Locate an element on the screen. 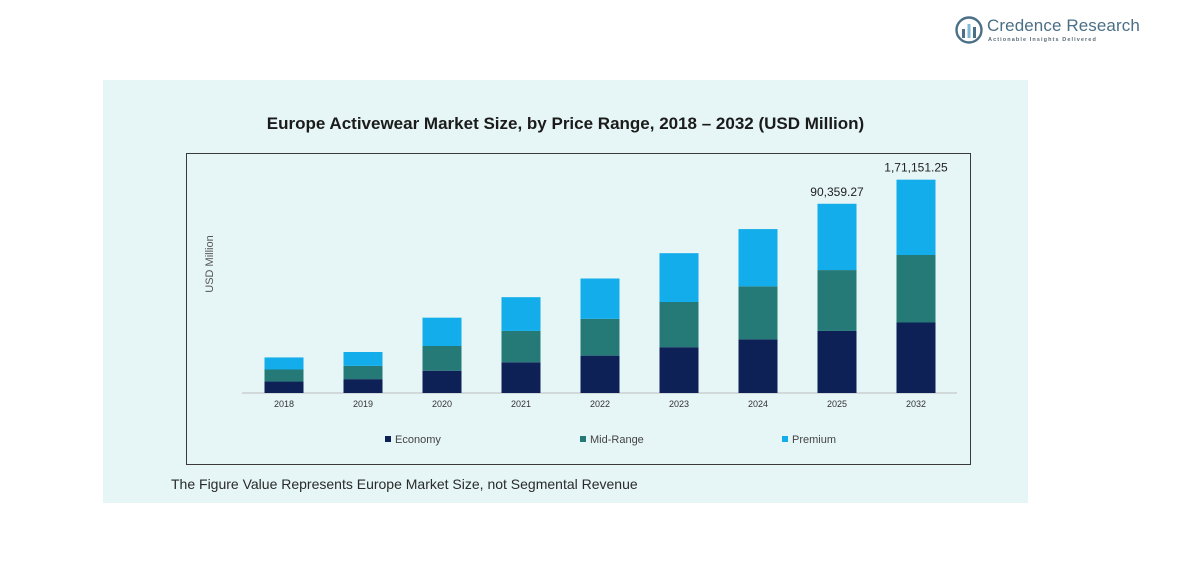 The height and width of the screenshot is (561, 1177). bar-mid-range-2025 is located at coordinates (837, 300).